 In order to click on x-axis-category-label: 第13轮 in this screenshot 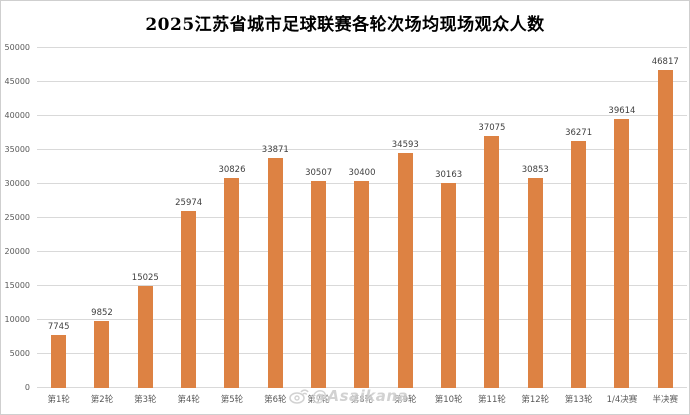, I will do `click(578, 400)`.